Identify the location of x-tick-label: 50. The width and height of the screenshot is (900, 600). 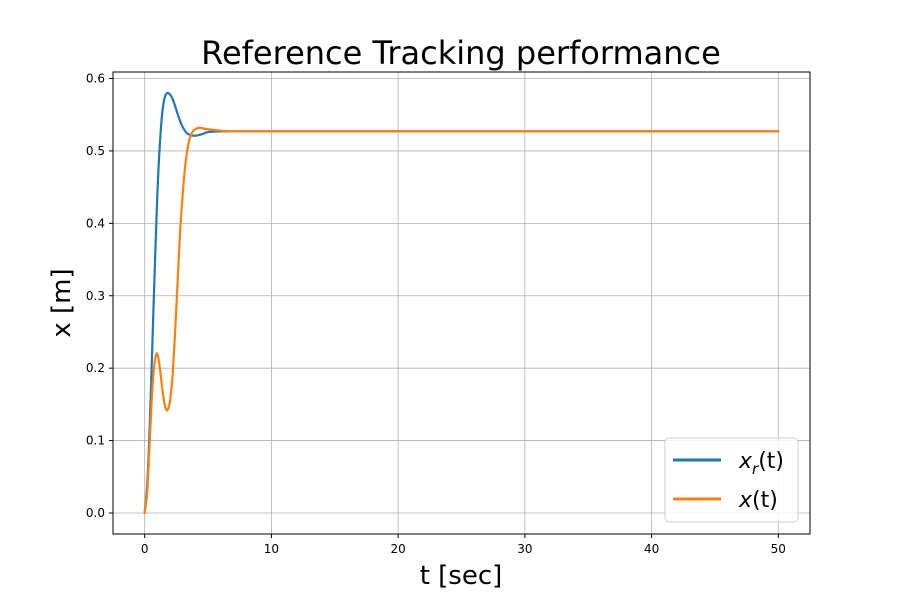
(778, 549).